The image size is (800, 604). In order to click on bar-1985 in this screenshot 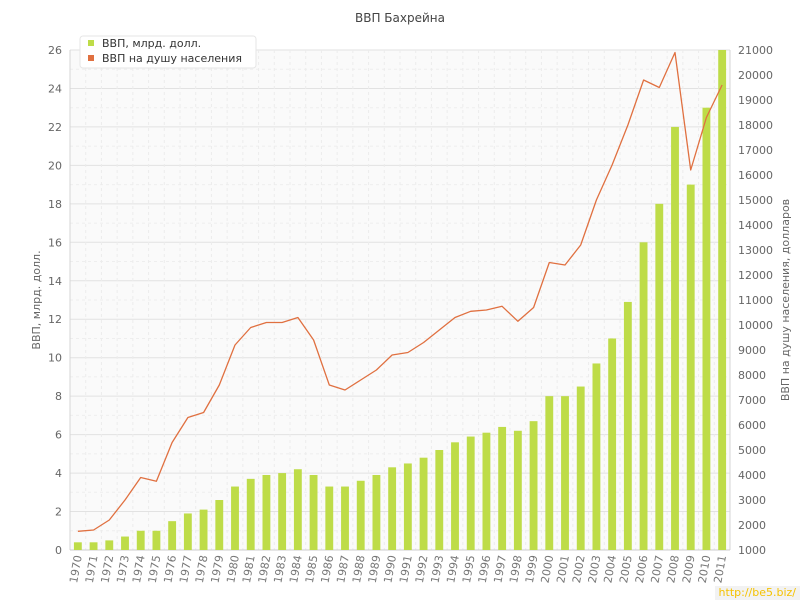, I will do `click(313, 512)`.